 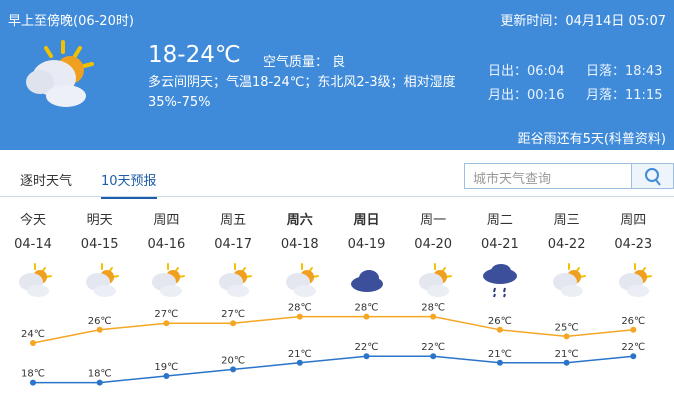 What do you see at coordinates (33, 244) in the screenshot?
I see `forecast-date: 04-14` at bounding box center [33, 244].